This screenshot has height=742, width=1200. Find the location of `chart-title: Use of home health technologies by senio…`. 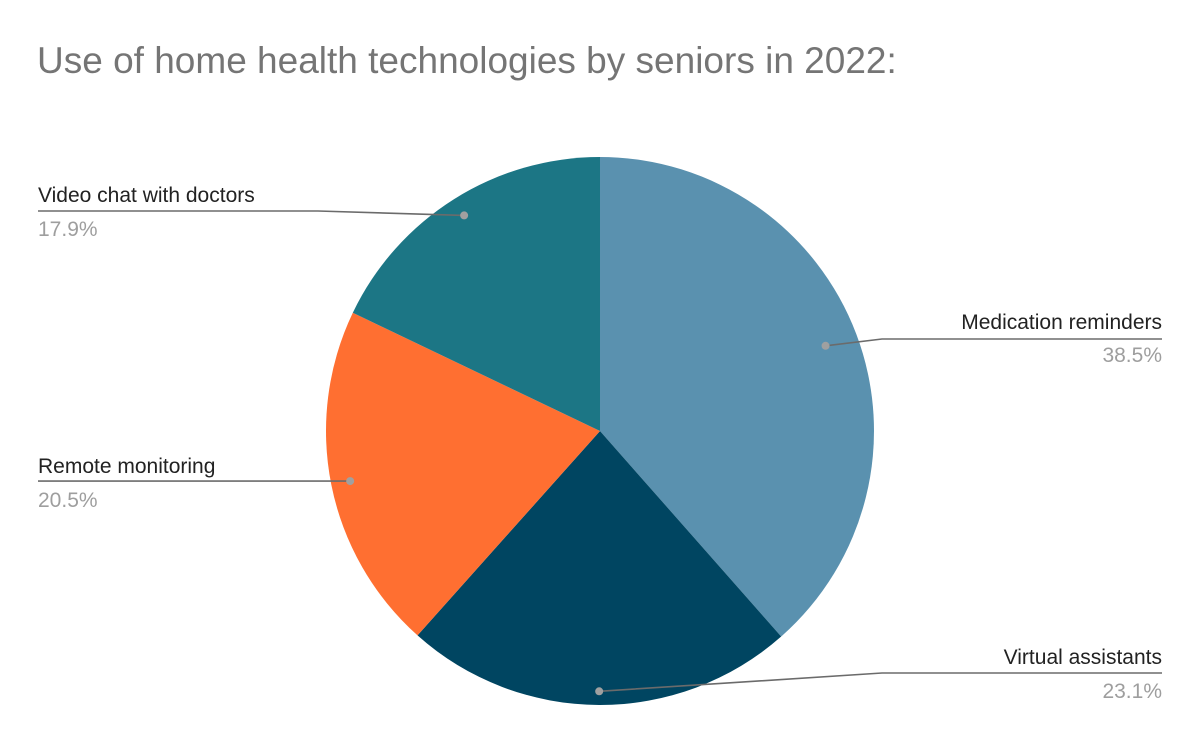

chart-title: Use of home health technologies by senio… is located at coordinates (467, 60).